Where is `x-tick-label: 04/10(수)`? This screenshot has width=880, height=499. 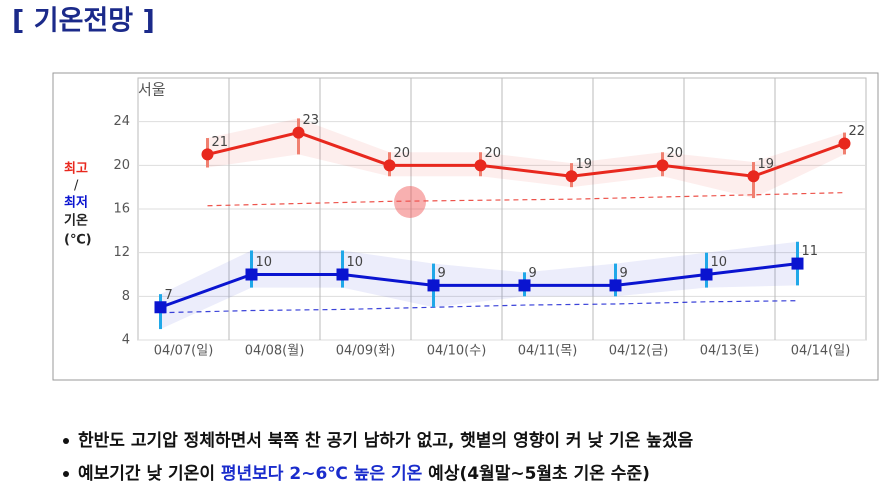 x-tick-label: 04/10(수) is located at coordinates (457, 351).